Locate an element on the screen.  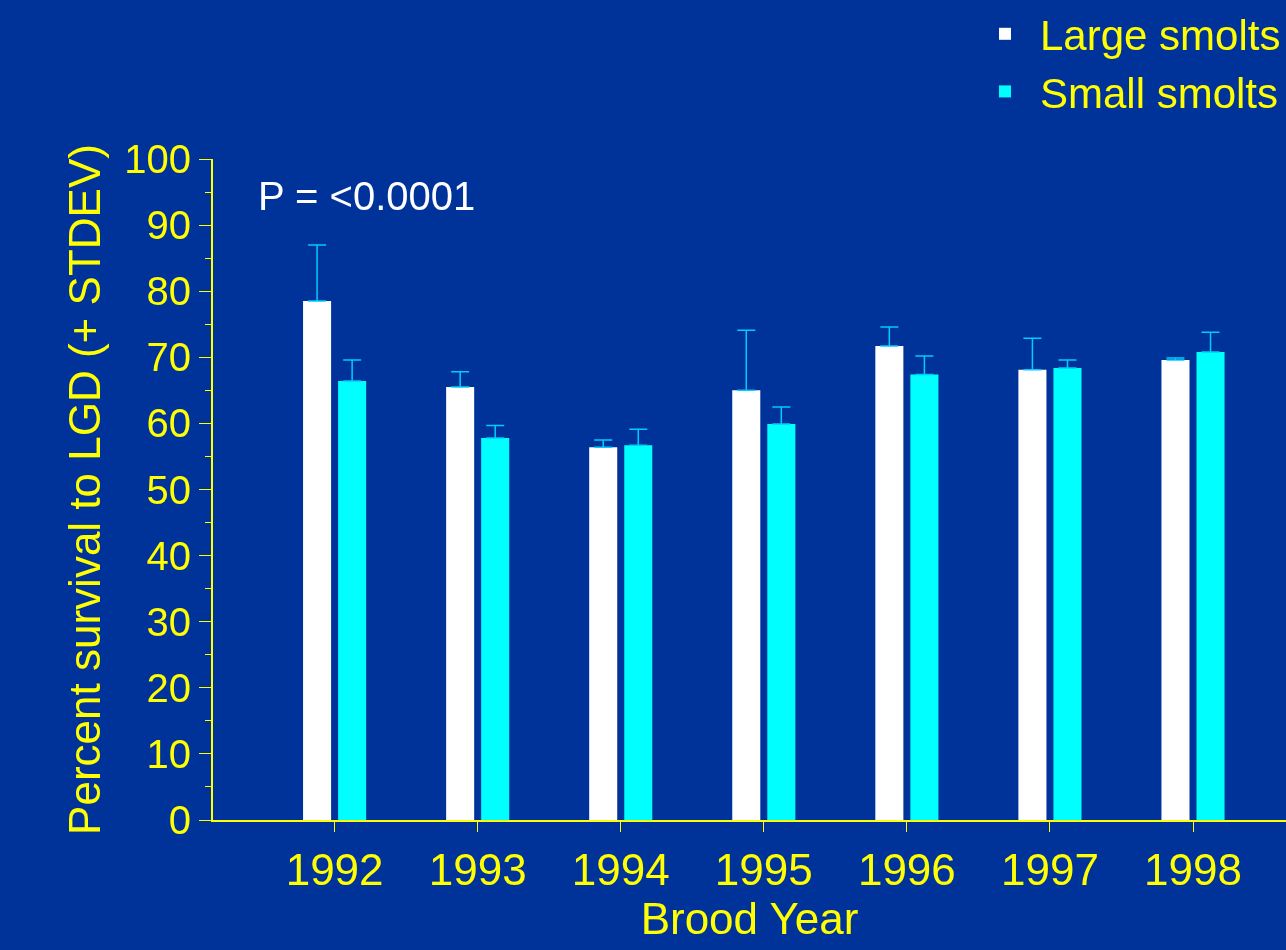
annotation: P = <0.0001 is located at coordinates (367, 196).